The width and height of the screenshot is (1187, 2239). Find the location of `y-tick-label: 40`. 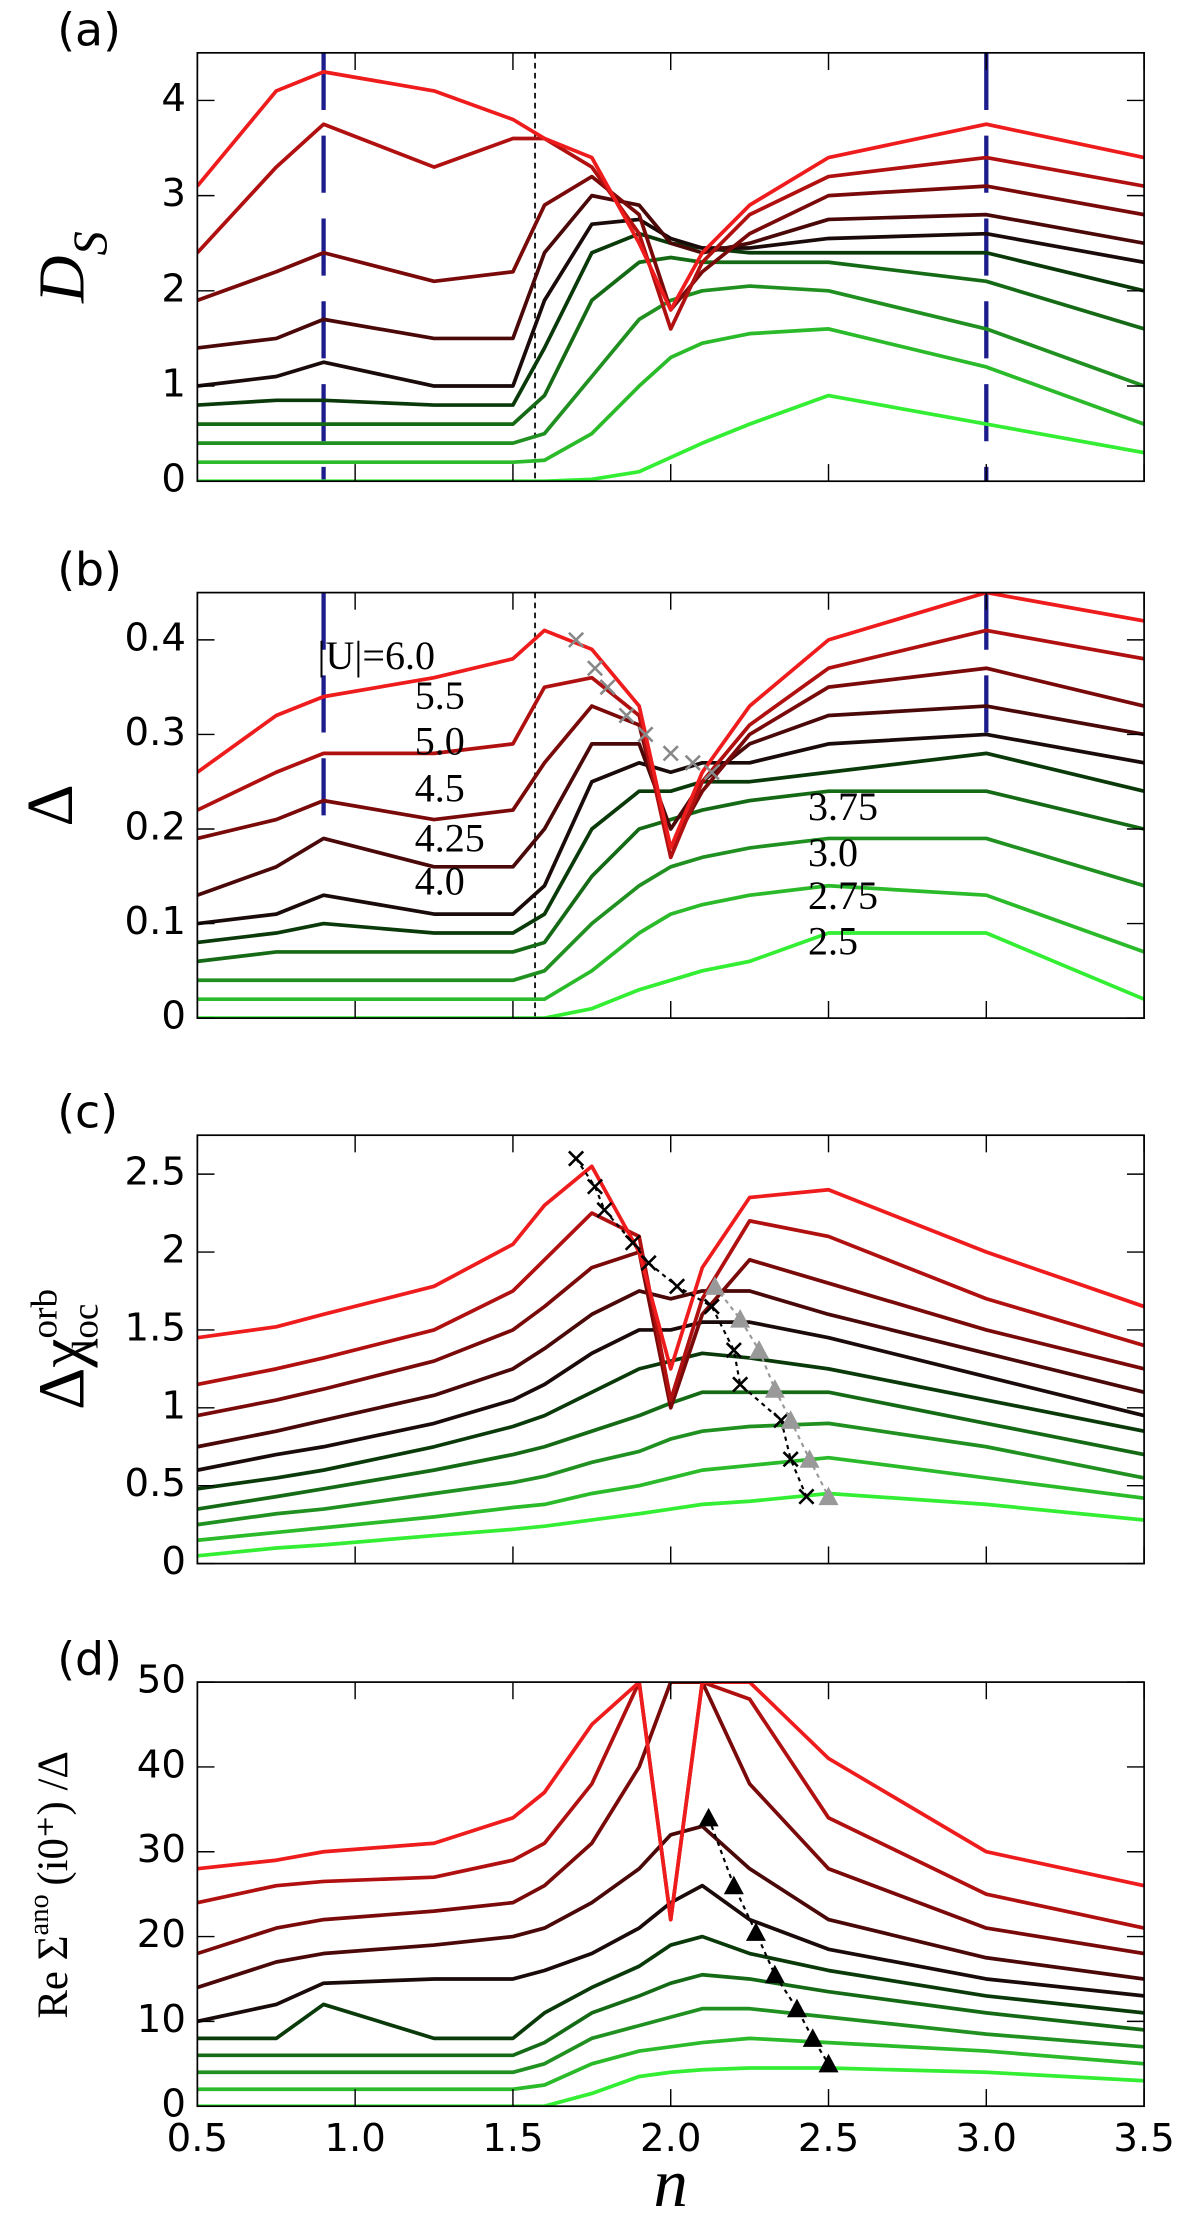

y-tick-label: 40 is located at coordinates (161, 1764).